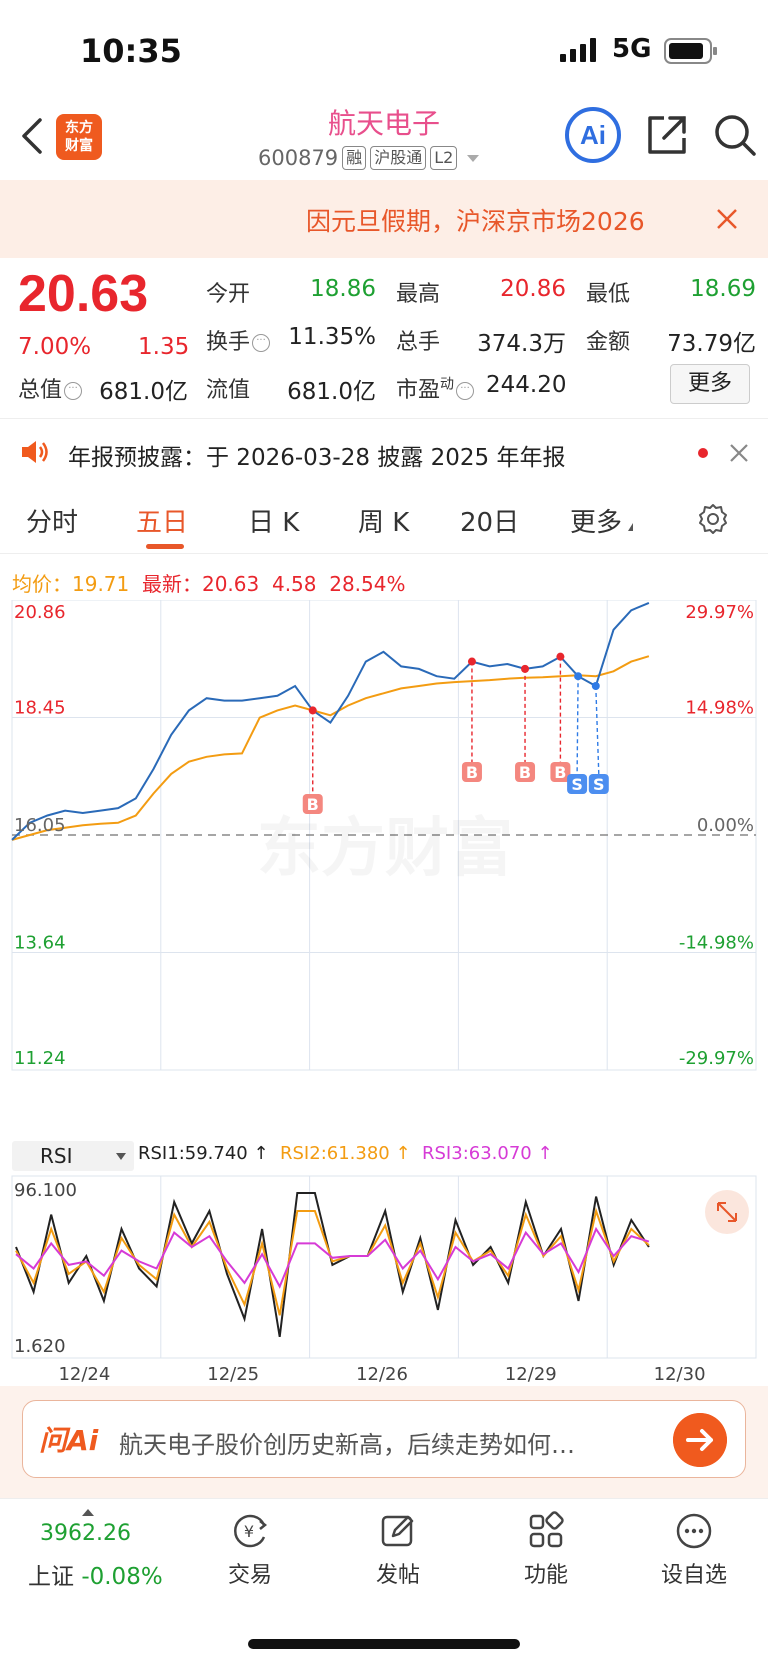 This screenshot has height=1663, width=768. Describe the element at coordinates (694, 1550) in the screenshot. I see `nav-add-watchlist: 设自选` at that location.